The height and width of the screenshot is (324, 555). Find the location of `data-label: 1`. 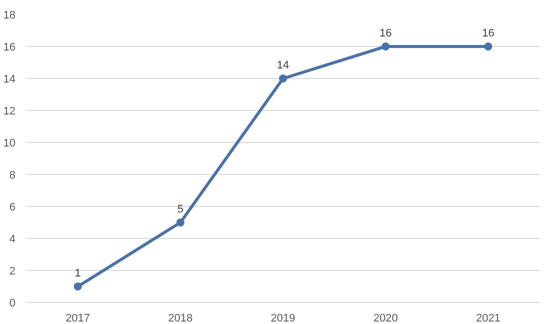

data-label: 1 is located at coordinates (77, 274).